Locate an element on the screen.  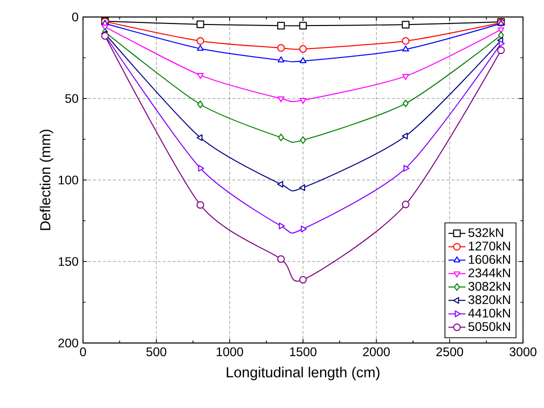
x-tick-label: 500 is located at coordinates (156, 351).